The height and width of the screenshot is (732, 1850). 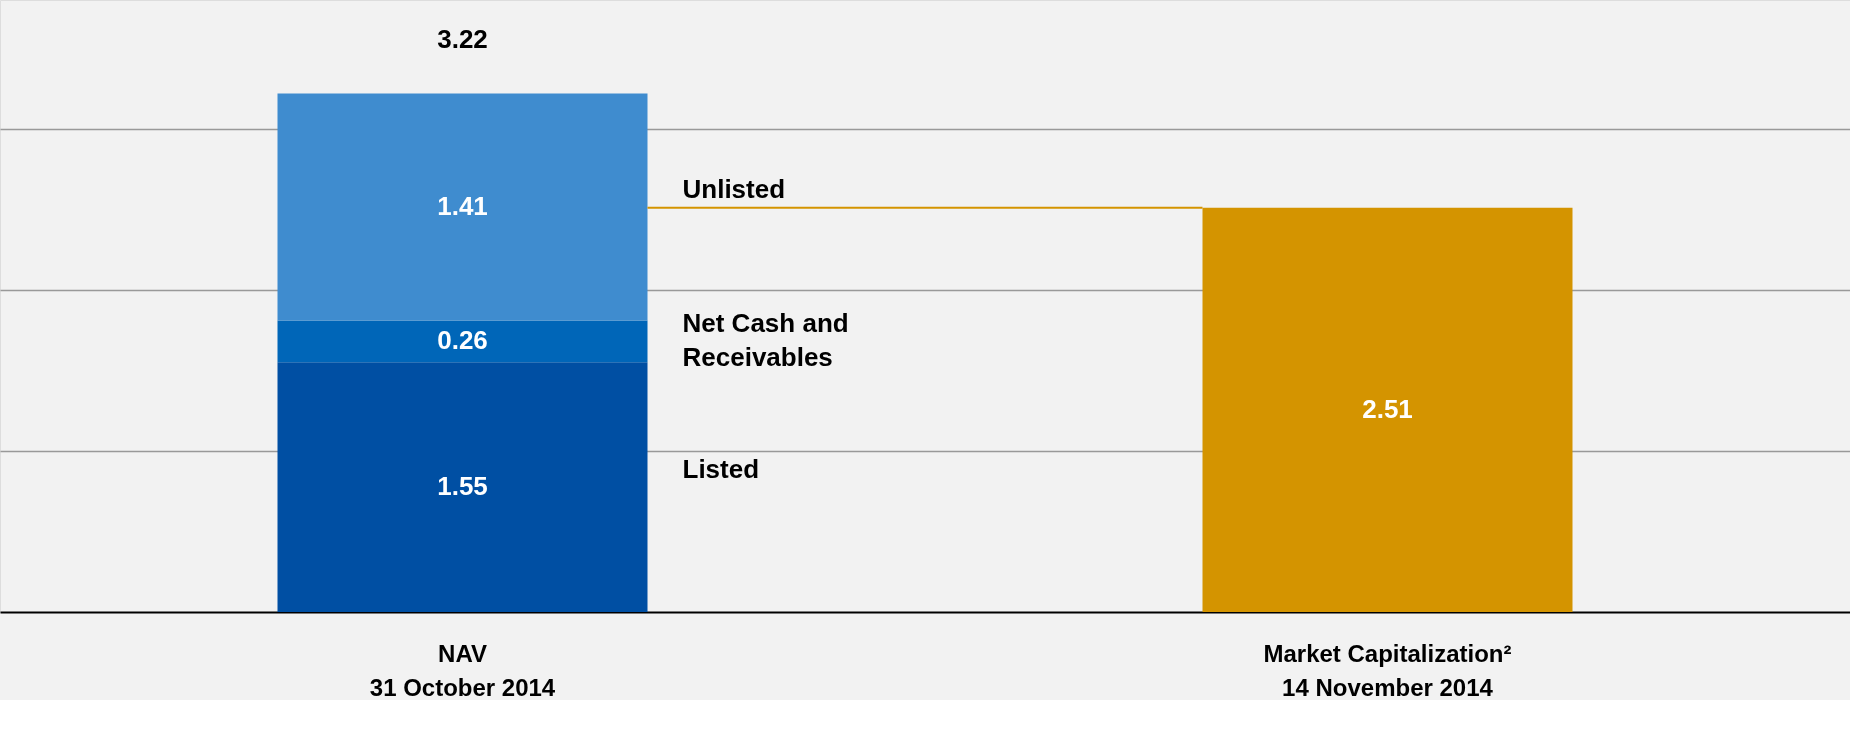 What do you see at coordinates (721, 469) in the screenshot?
I see `series-label: Listed` at bounding box center [721, 469].